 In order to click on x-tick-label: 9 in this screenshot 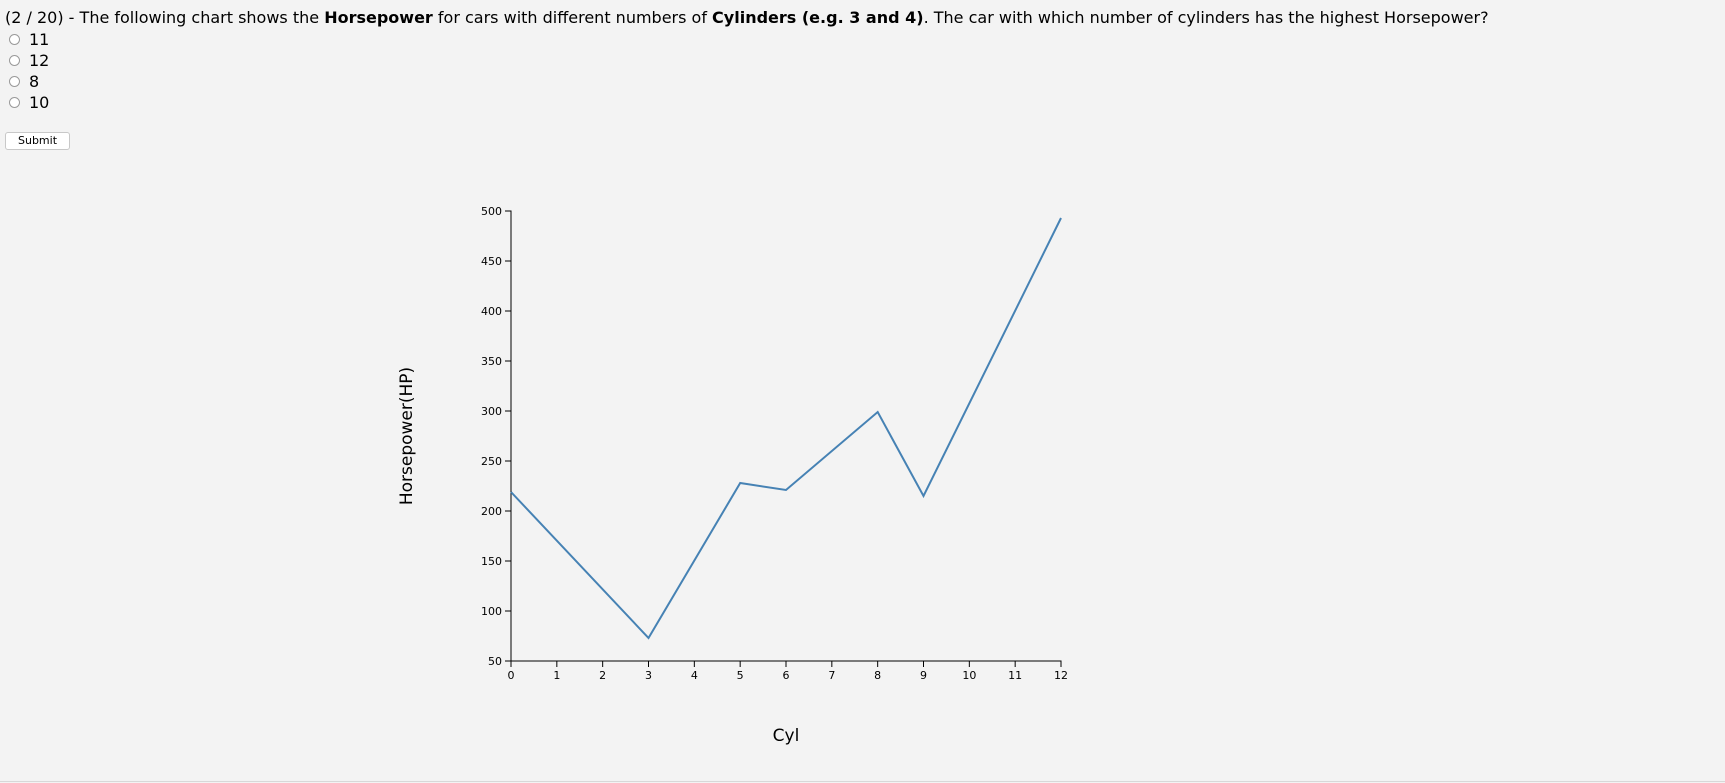, I will do `click(923, 675)`.